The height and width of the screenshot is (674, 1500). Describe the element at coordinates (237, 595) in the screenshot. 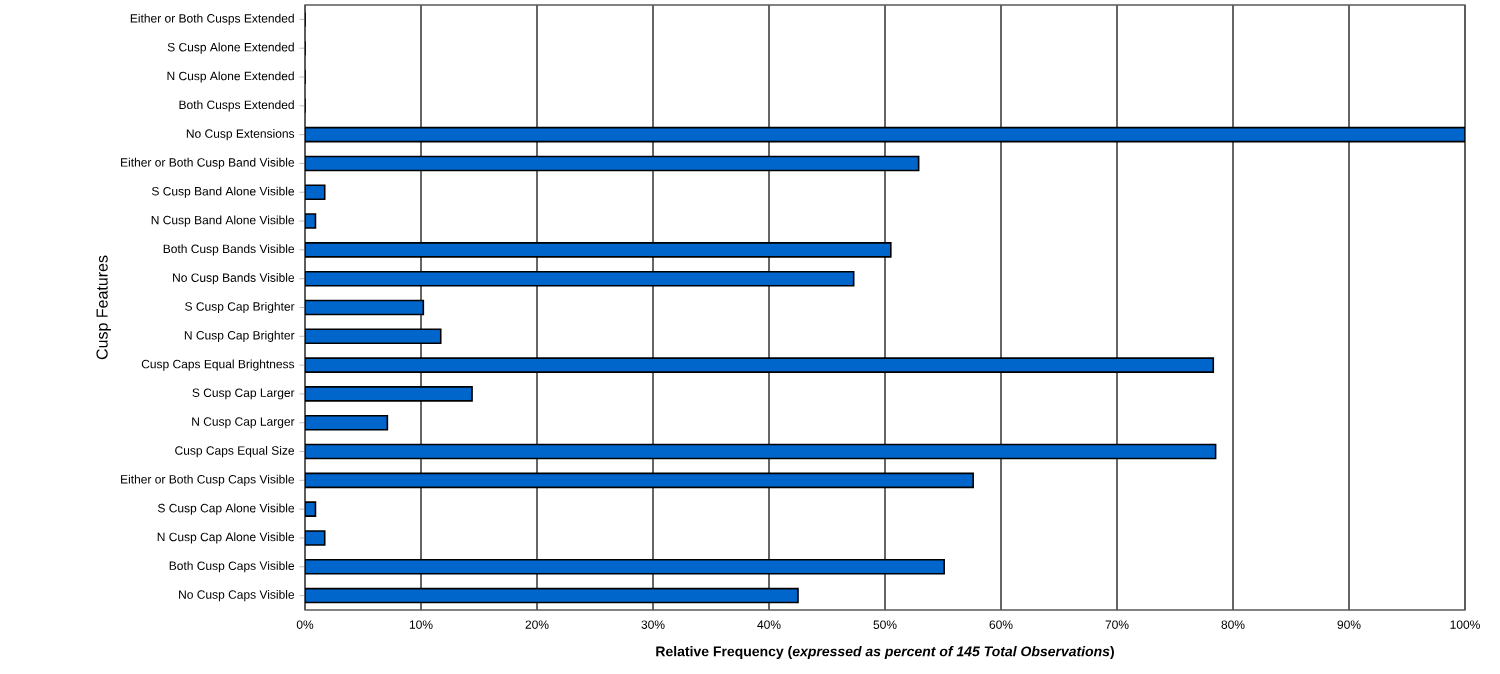

I see `y-tick-label: No Cusp Caps Visible` at that location.